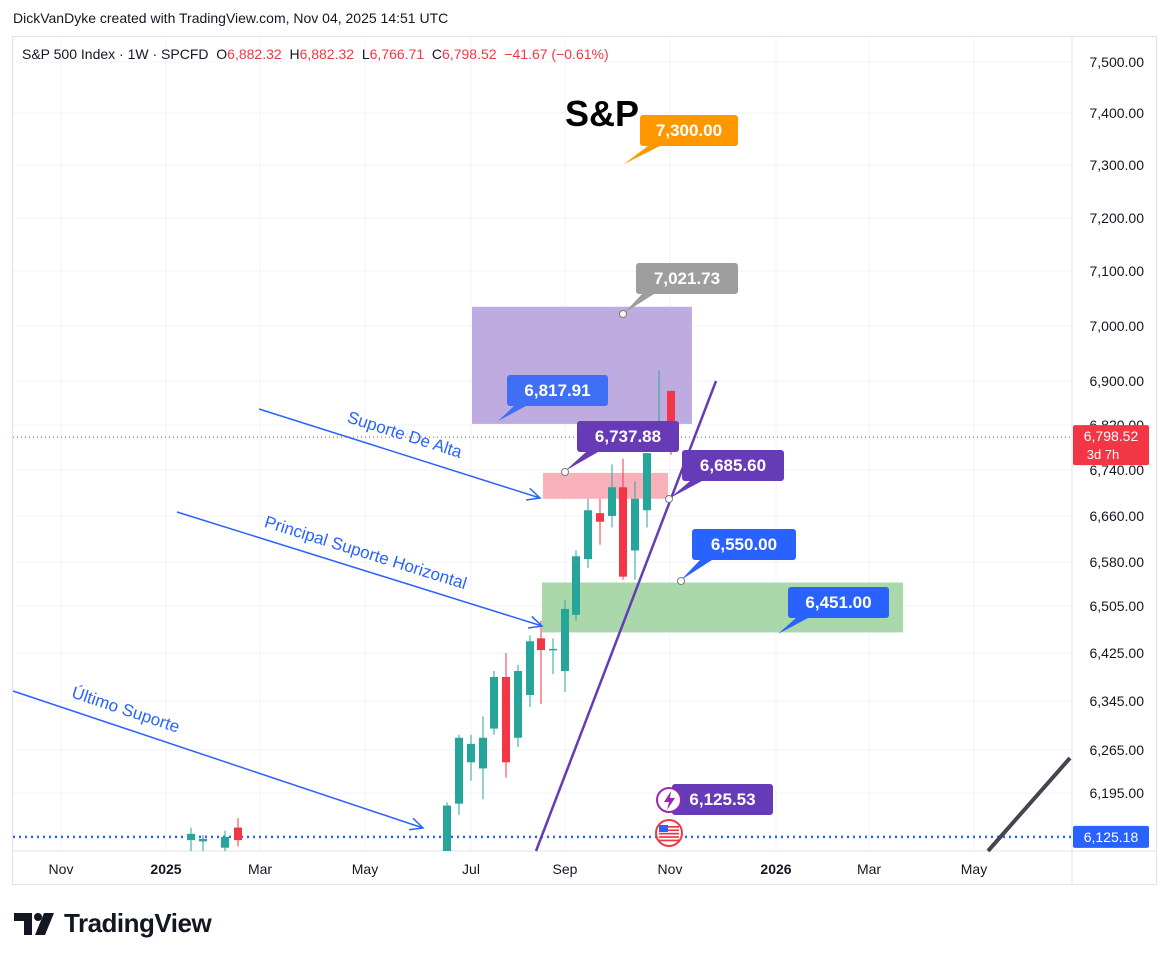  What do you see at coordinates (327, 54) in the screenshot?
I see `high-value: 6,882.32` at bounding box center [327, 54].